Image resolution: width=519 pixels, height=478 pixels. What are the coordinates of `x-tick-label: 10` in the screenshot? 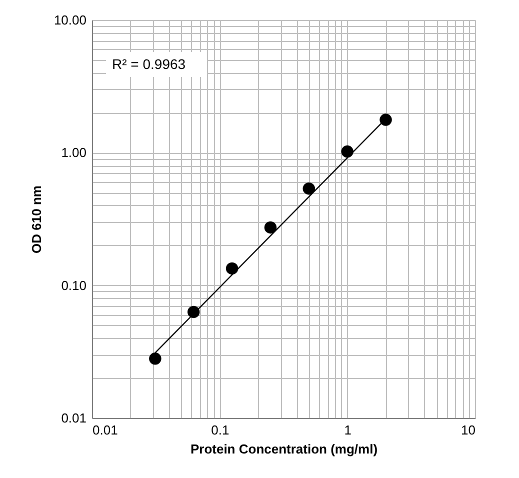 It's located at (468, 430).